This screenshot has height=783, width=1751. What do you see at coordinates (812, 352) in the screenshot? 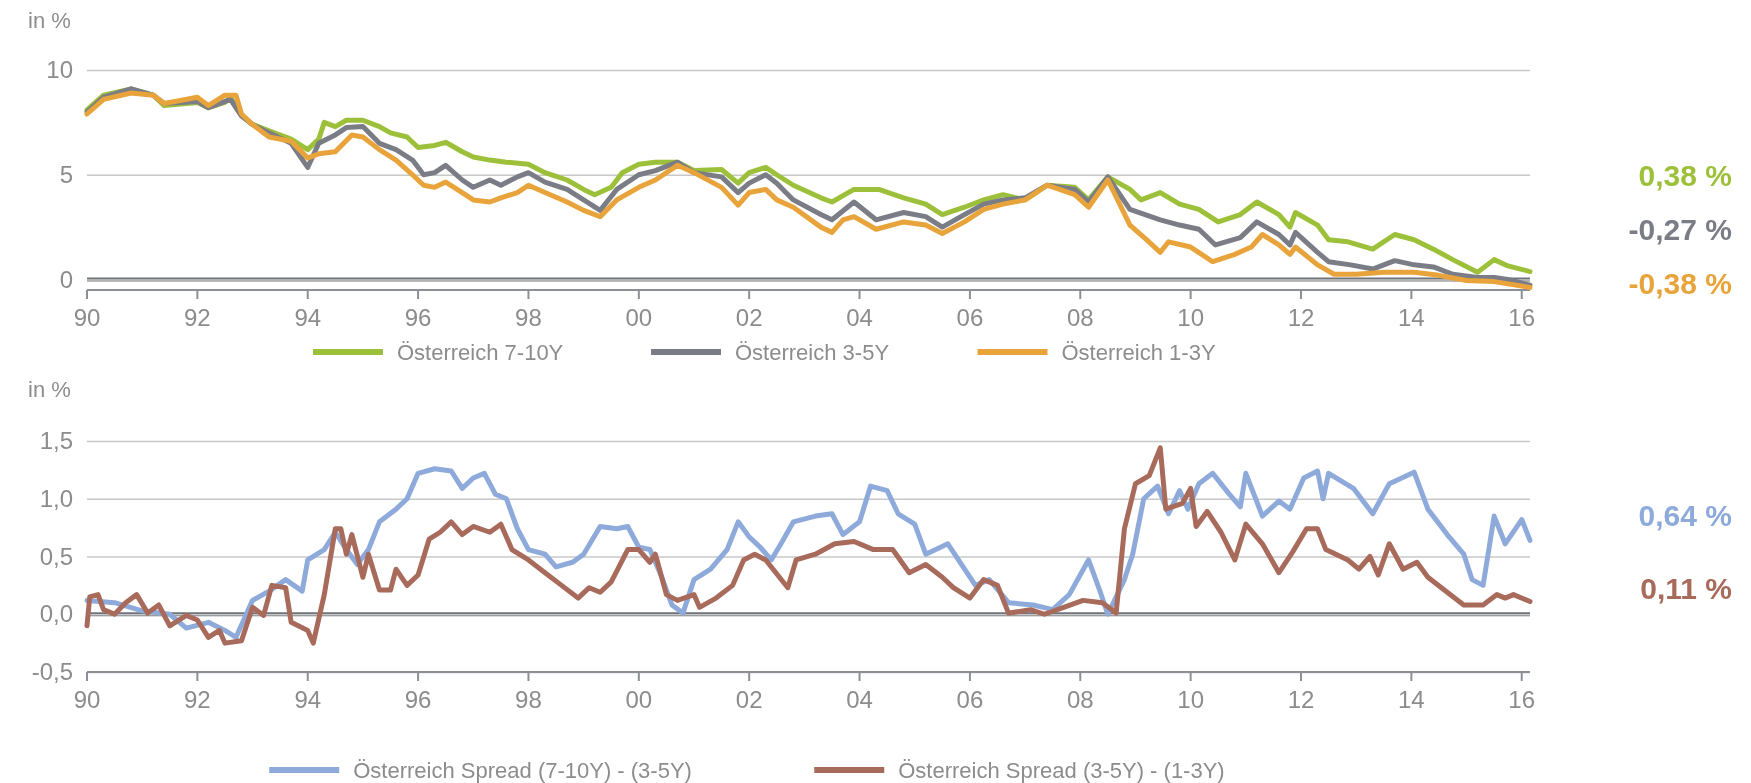
I see `legend-label: Österreich 3-5Y` at bounding box center [812, 352].